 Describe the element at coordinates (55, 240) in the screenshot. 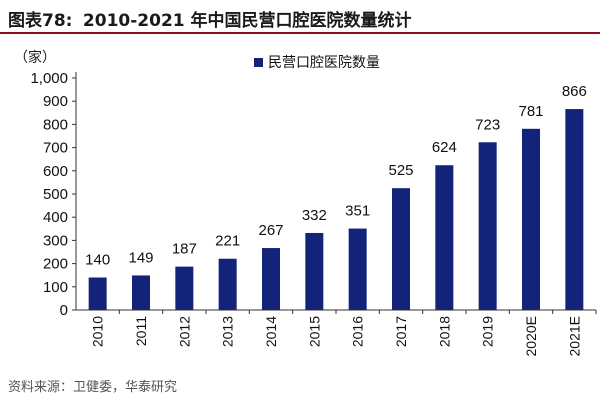

I see `y-tick-label: 300` at that location.